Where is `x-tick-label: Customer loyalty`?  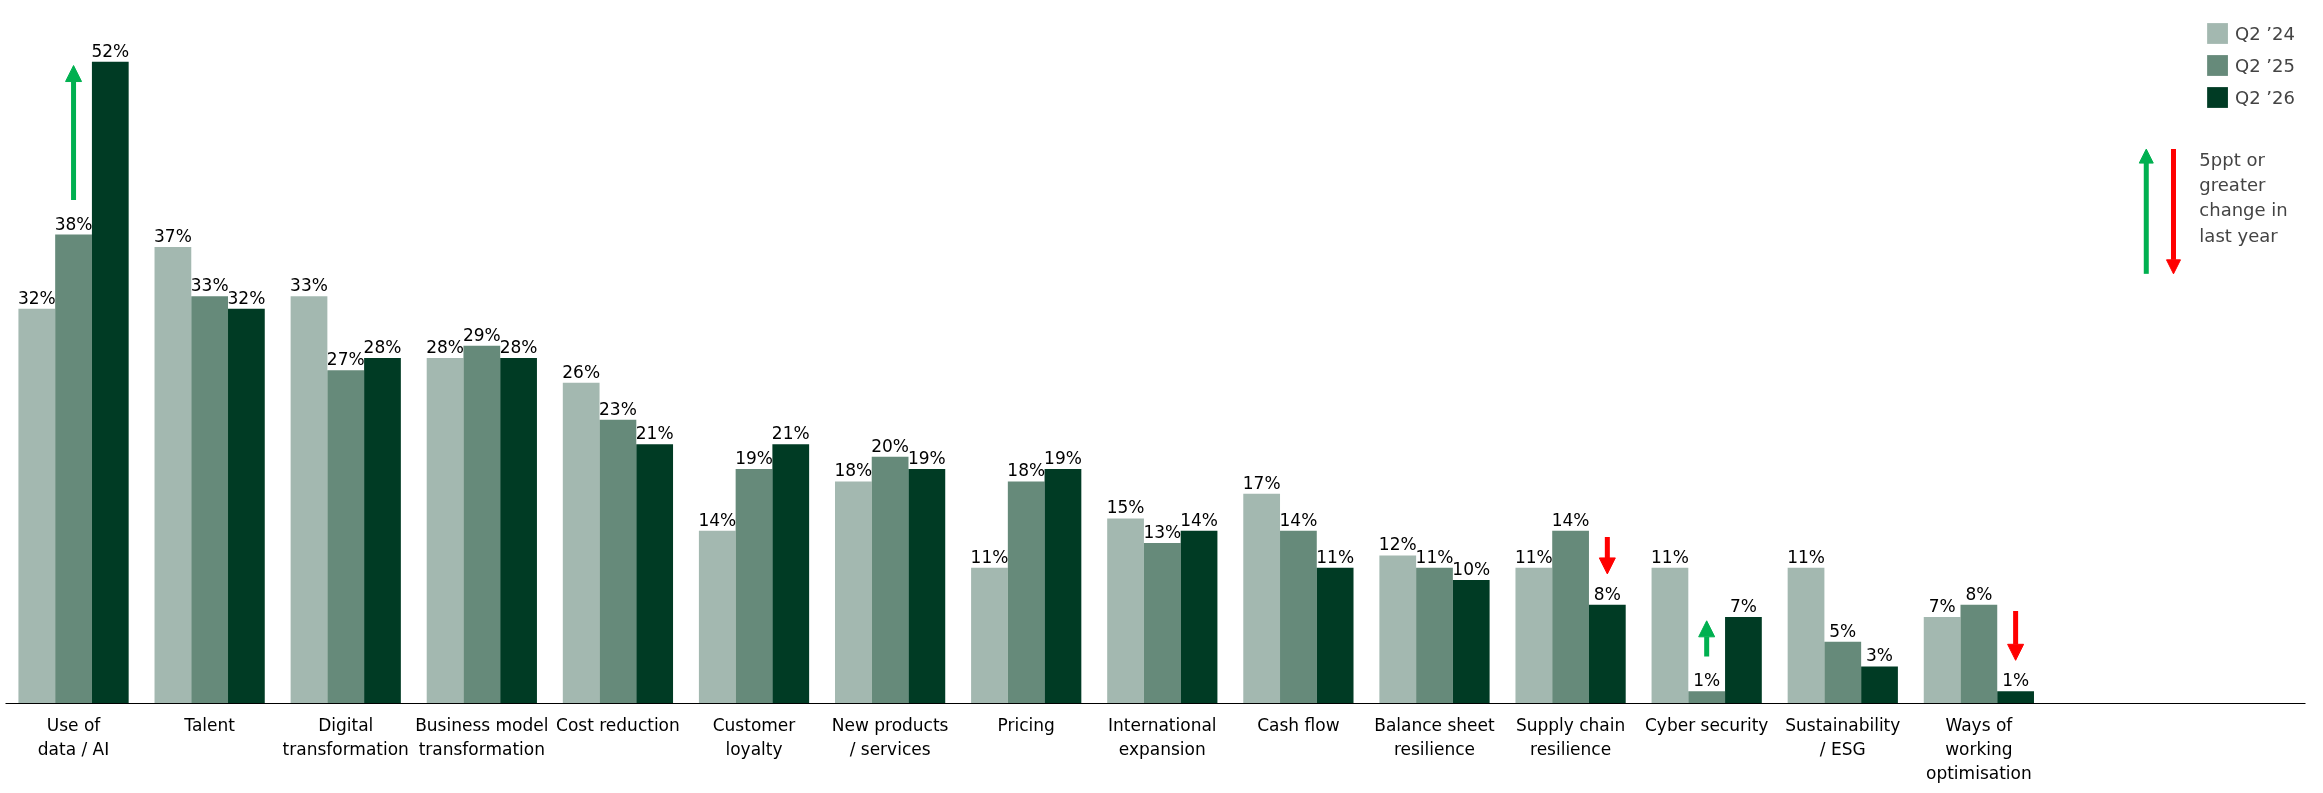 x-tick-label: Customer loyalty is located at coordinates (754, 736).